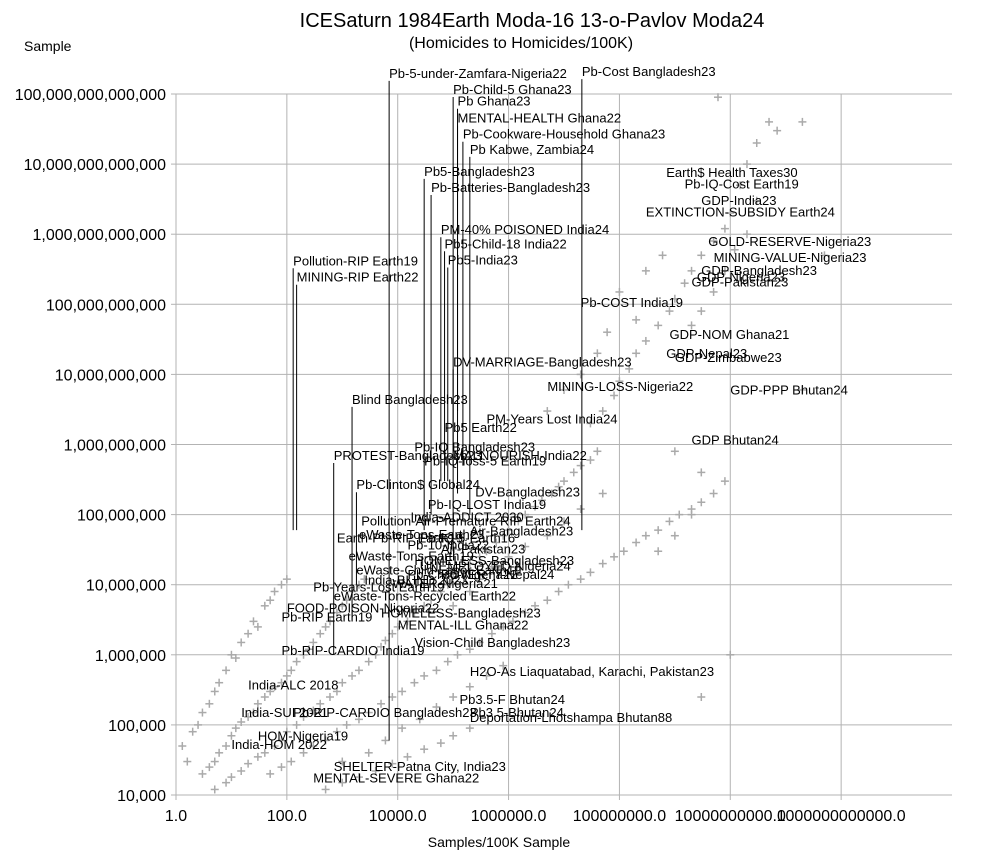 The image size is (993, 860). What do you see at coordinates (410, 399) in the screenshot?
I see `annotation-label: Blind Bangladesh23` at bounding box center [410, 399].